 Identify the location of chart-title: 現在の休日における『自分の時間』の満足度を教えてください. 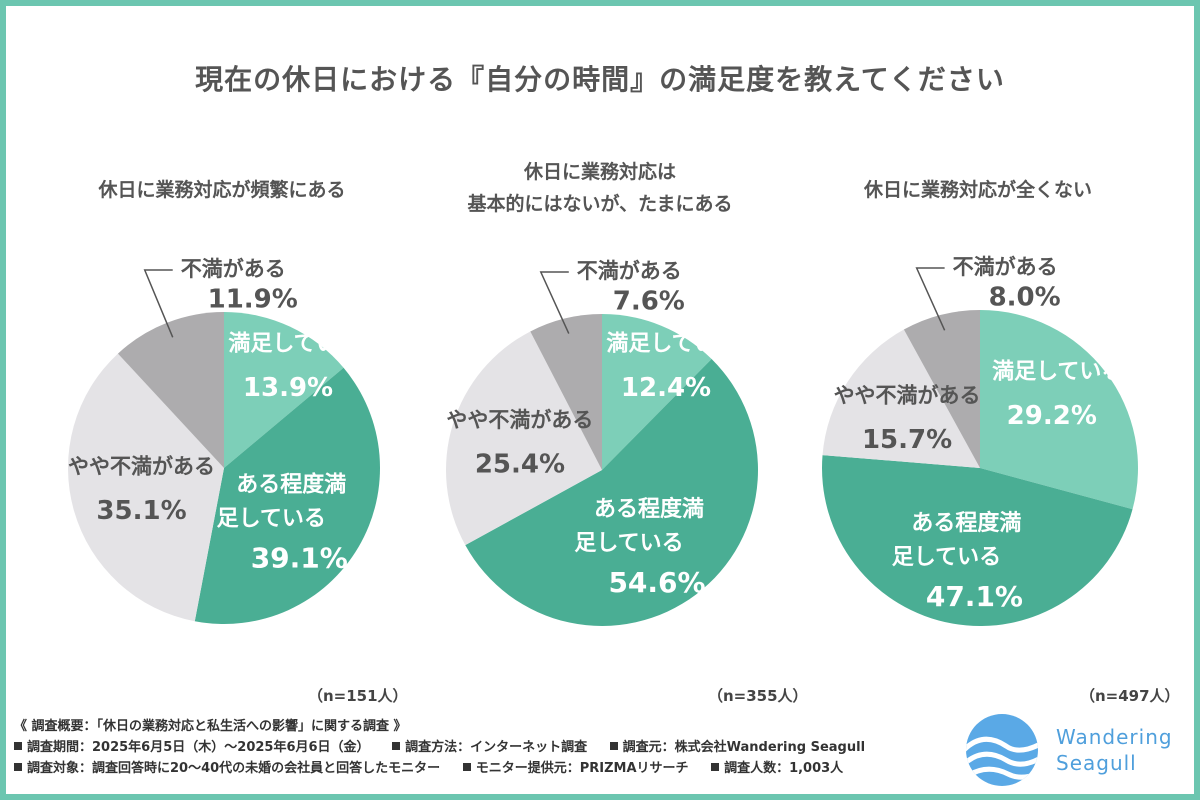
(600, 79).